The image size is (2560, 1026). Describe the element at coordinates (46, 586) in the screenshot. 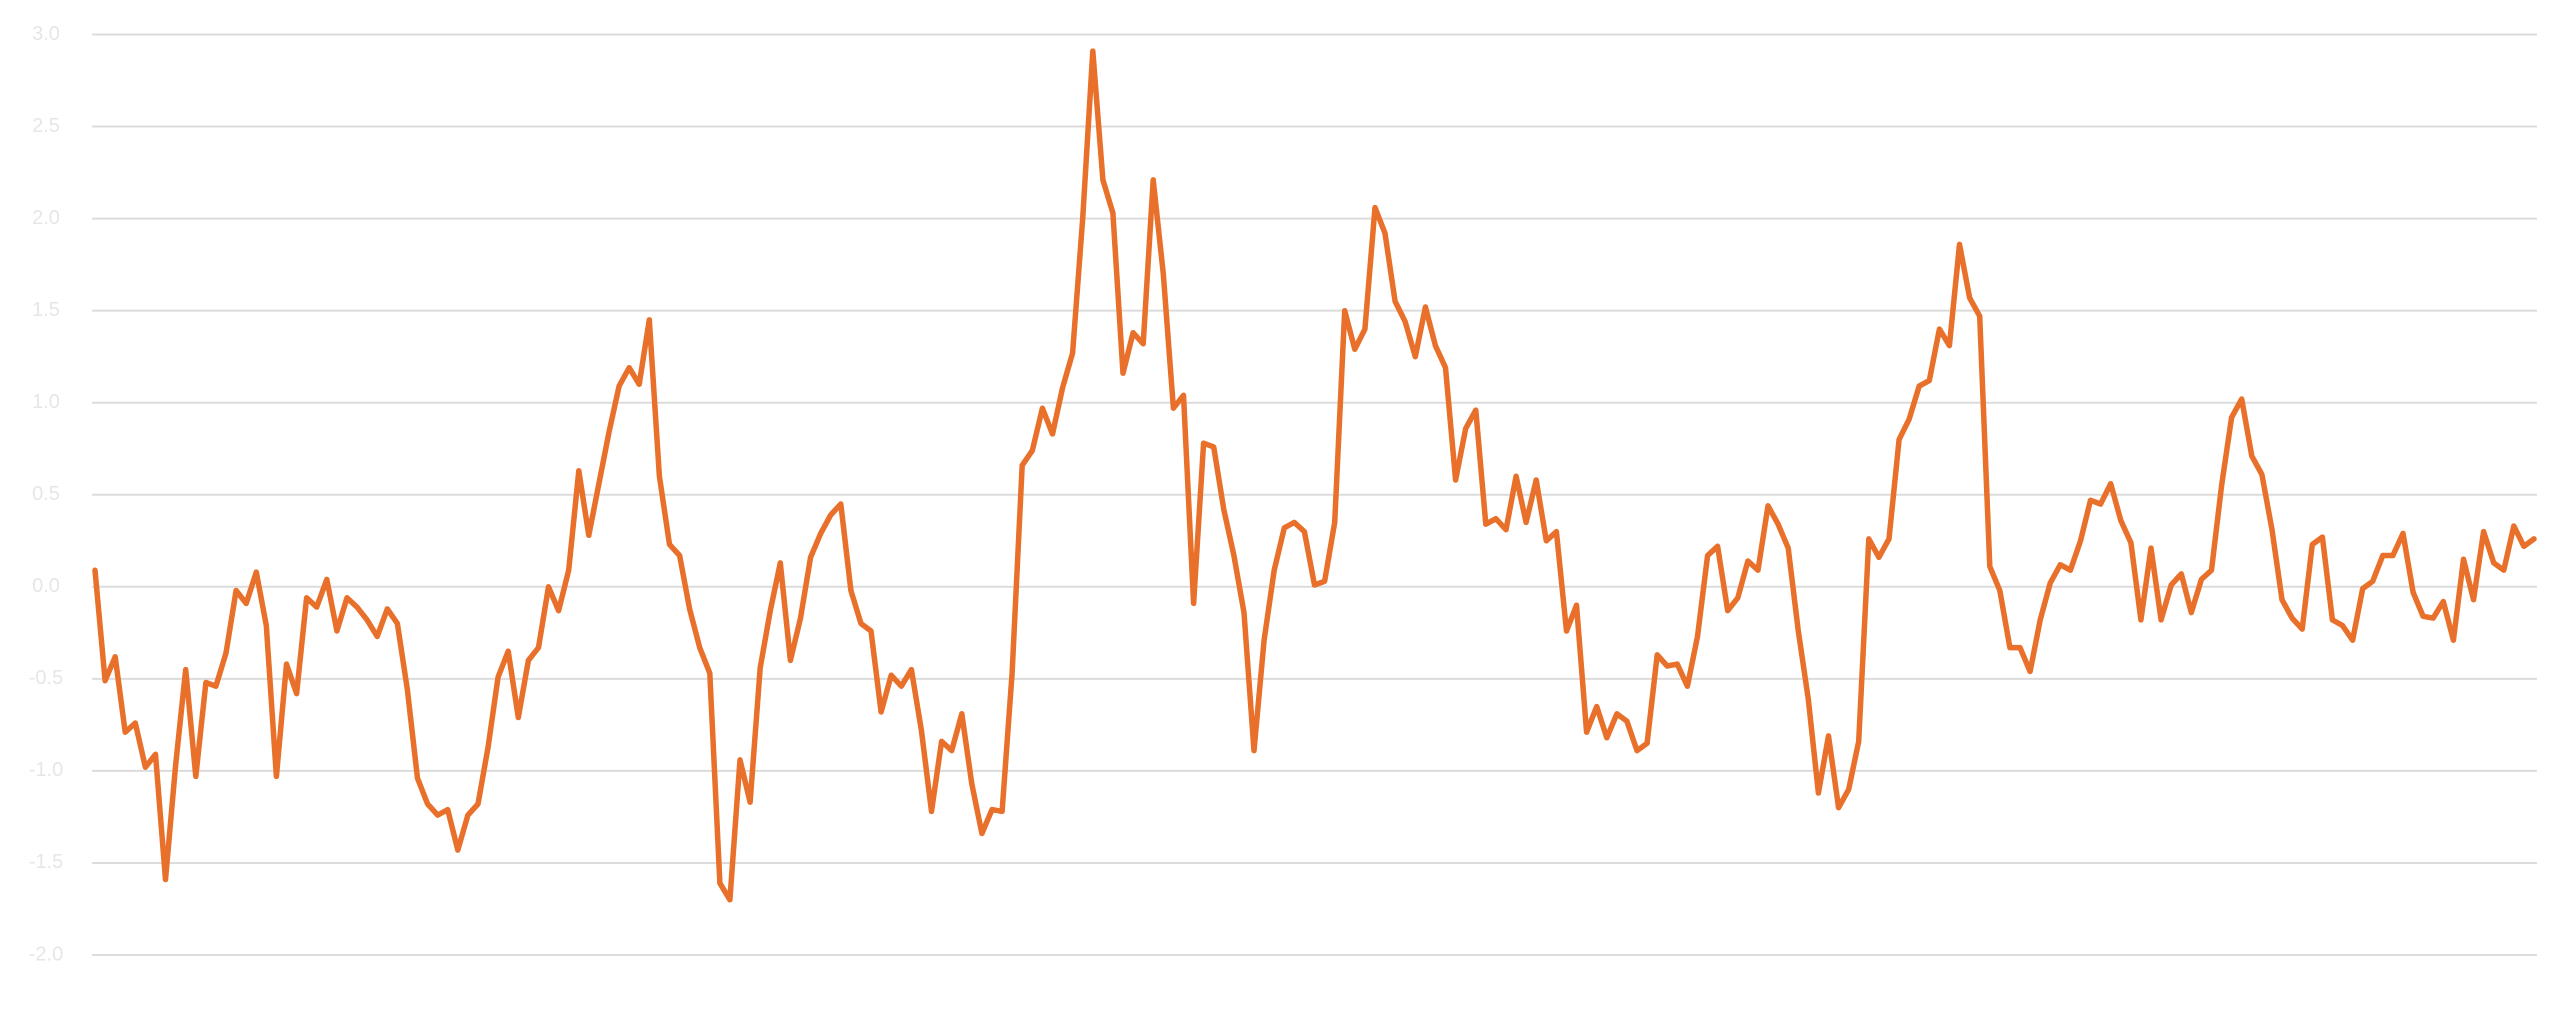

I see `y-tick-label: 0.0` at that location.